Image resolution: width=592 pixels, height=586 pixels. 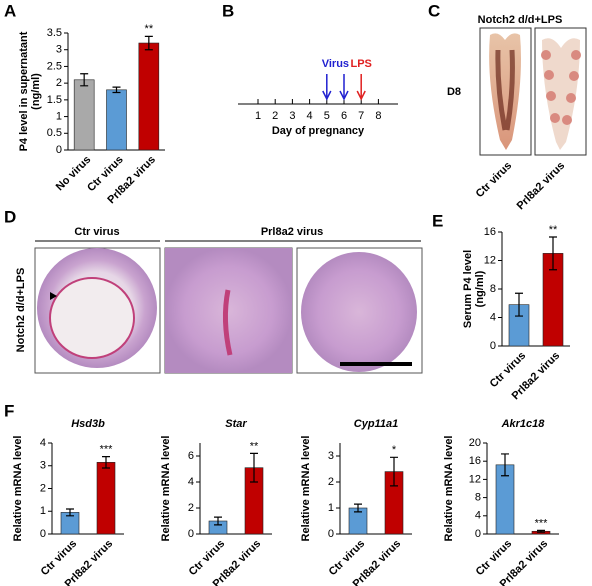 I want to click on timeline-label: Day of pregnancy, so click(x=318, y=131).